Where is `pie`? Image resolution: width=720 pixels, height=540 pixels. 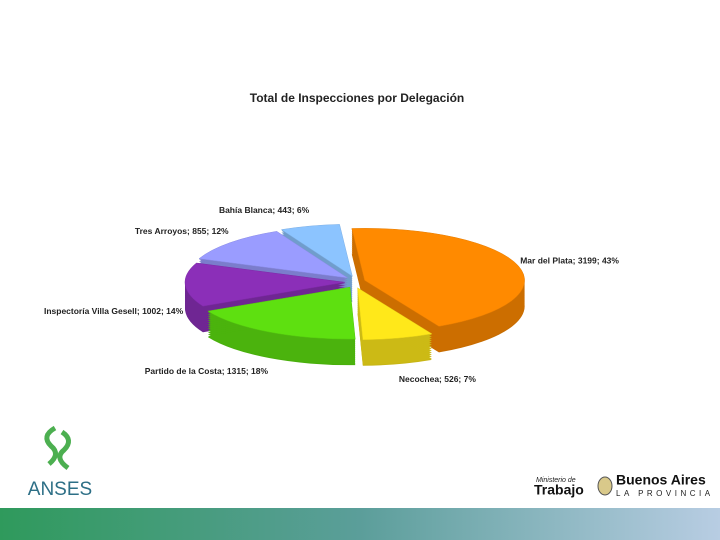
pie is located at coordinates (354, 295).